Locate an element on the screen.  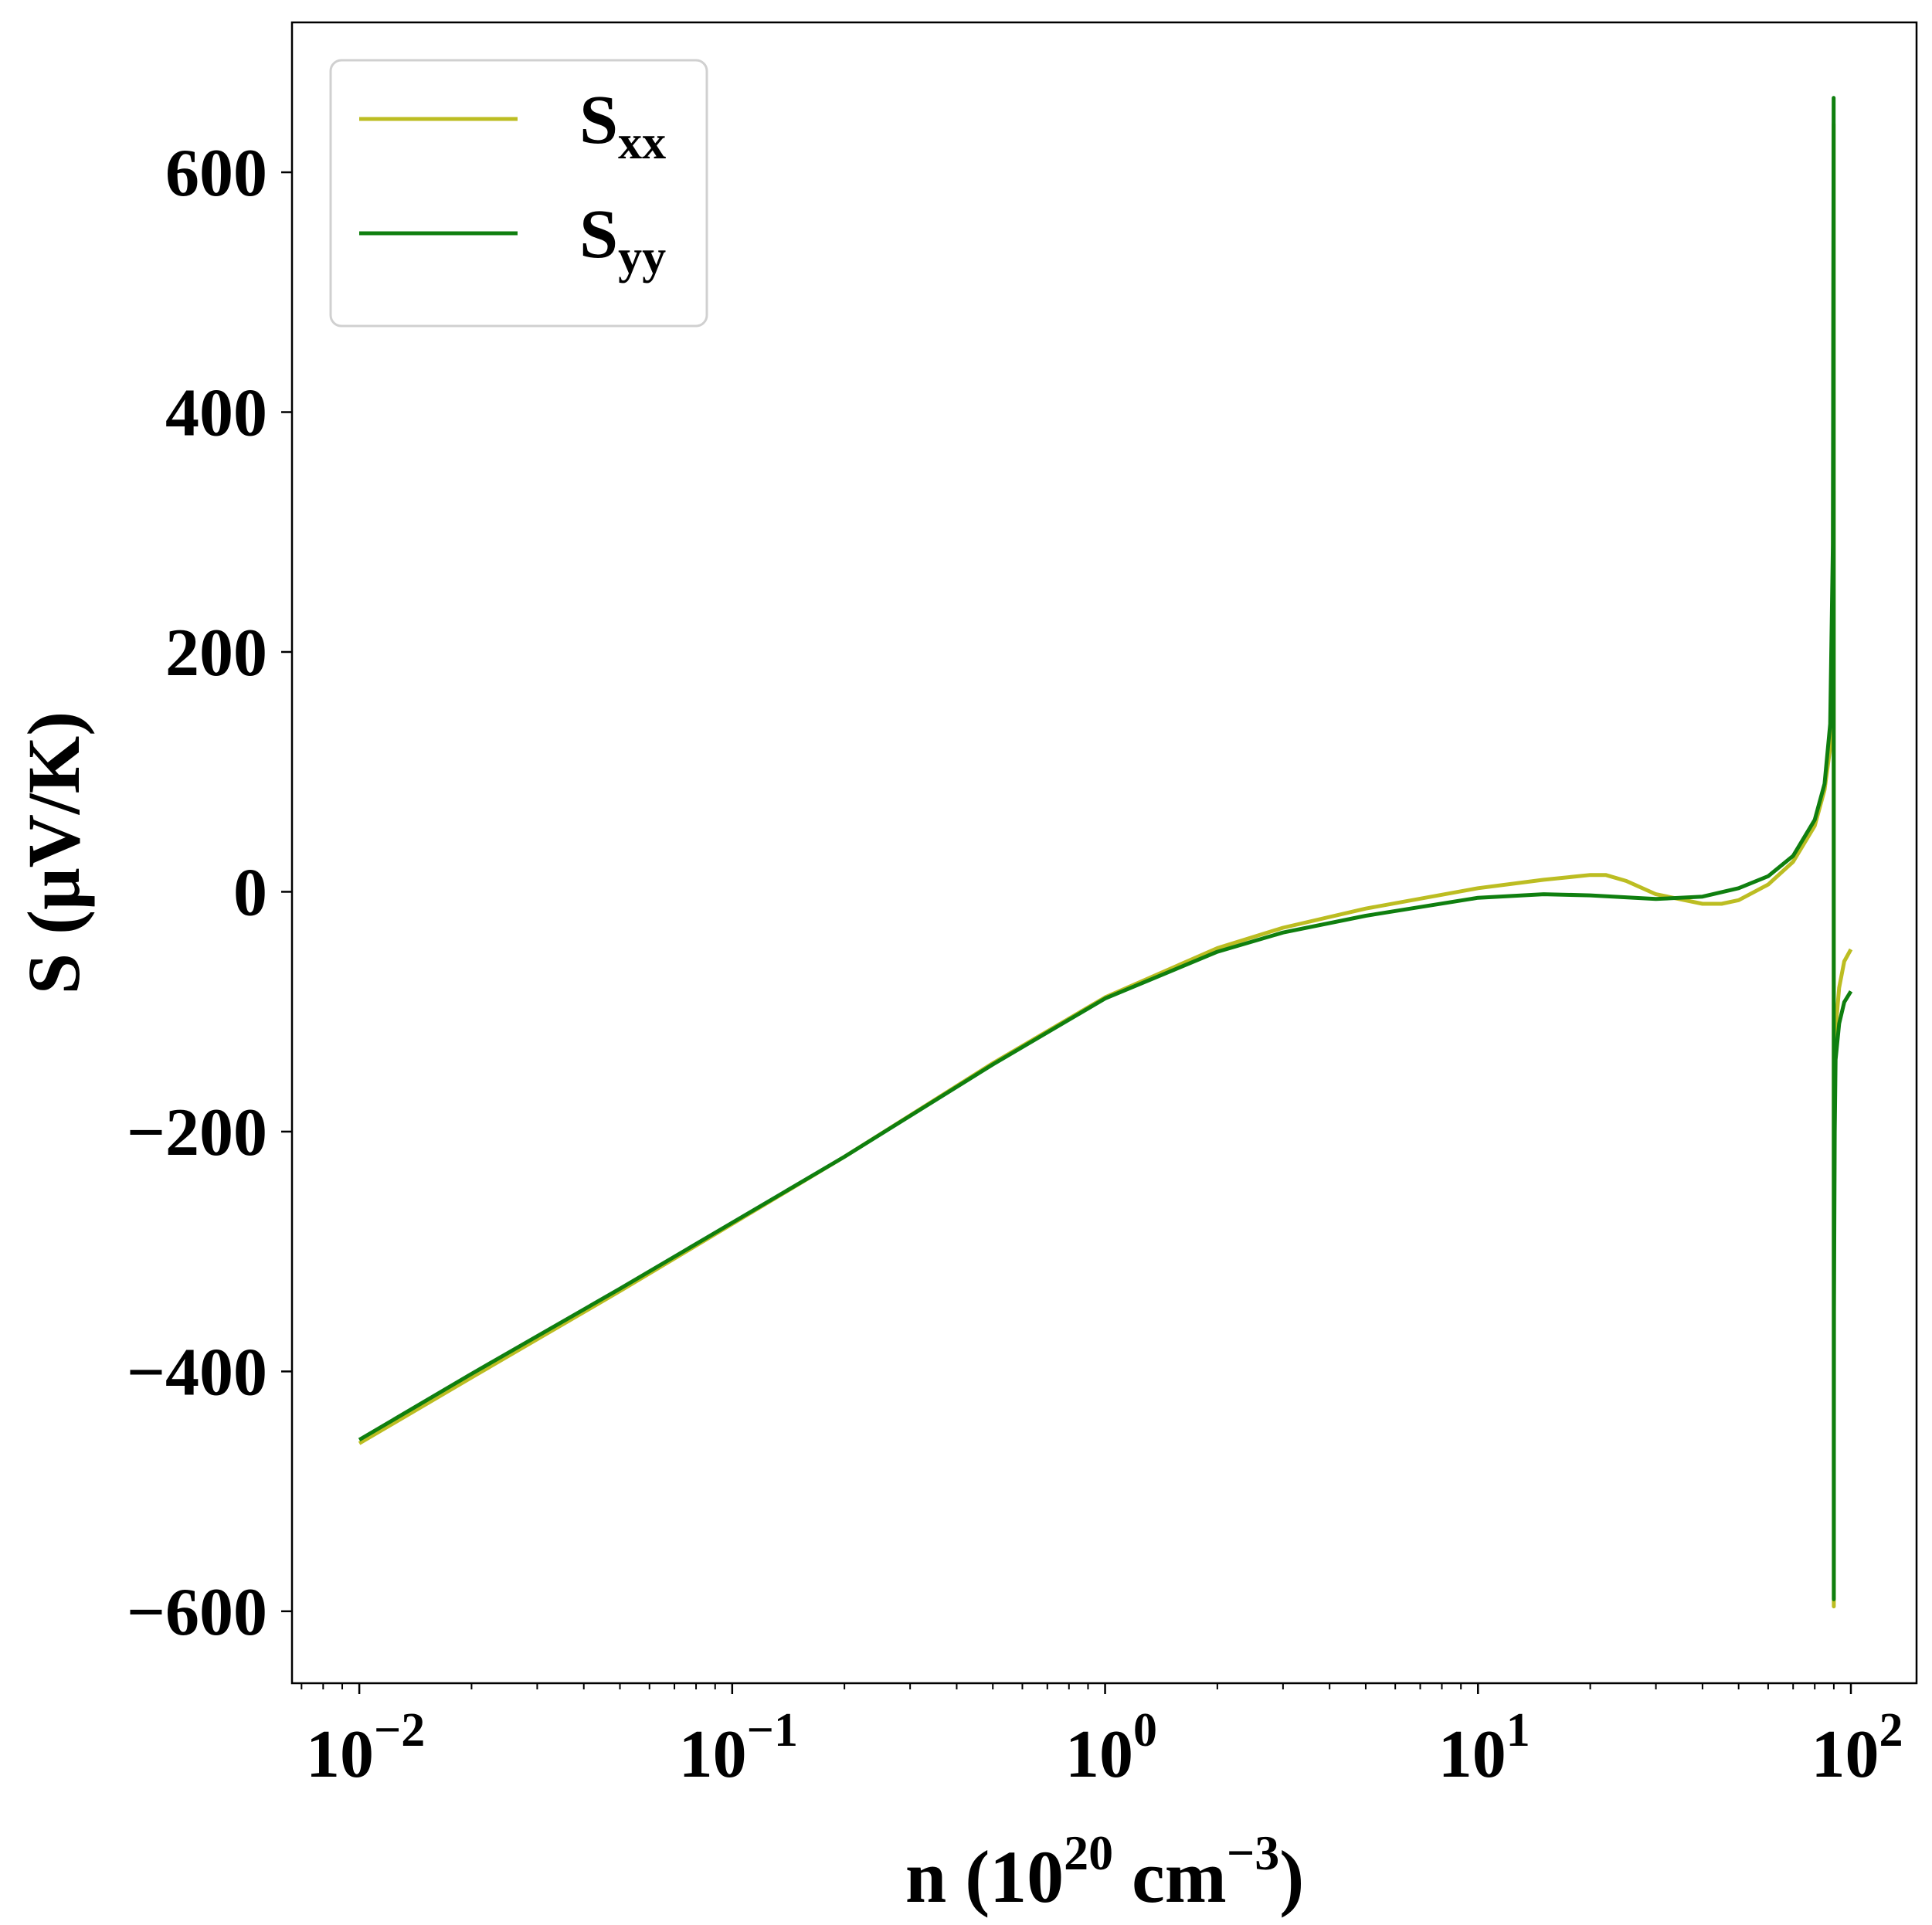
legend-box is located at coordinates (519, 193).